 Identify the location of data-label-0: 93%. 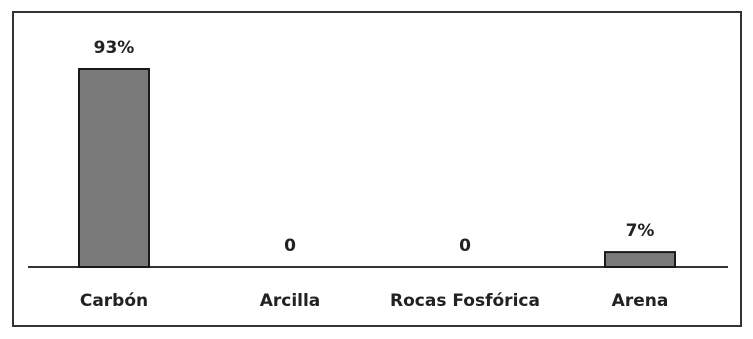
(114, 48).